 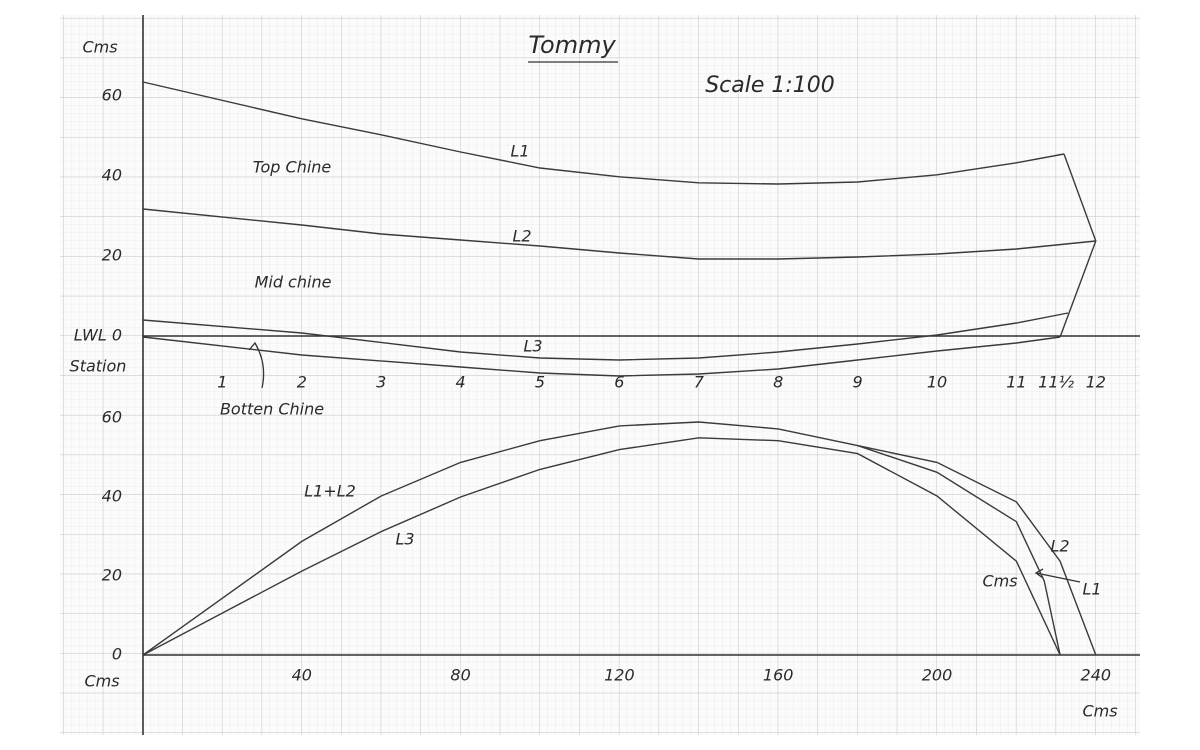 I want to click on x-tick-label: 200, so click(x=937, y=675).